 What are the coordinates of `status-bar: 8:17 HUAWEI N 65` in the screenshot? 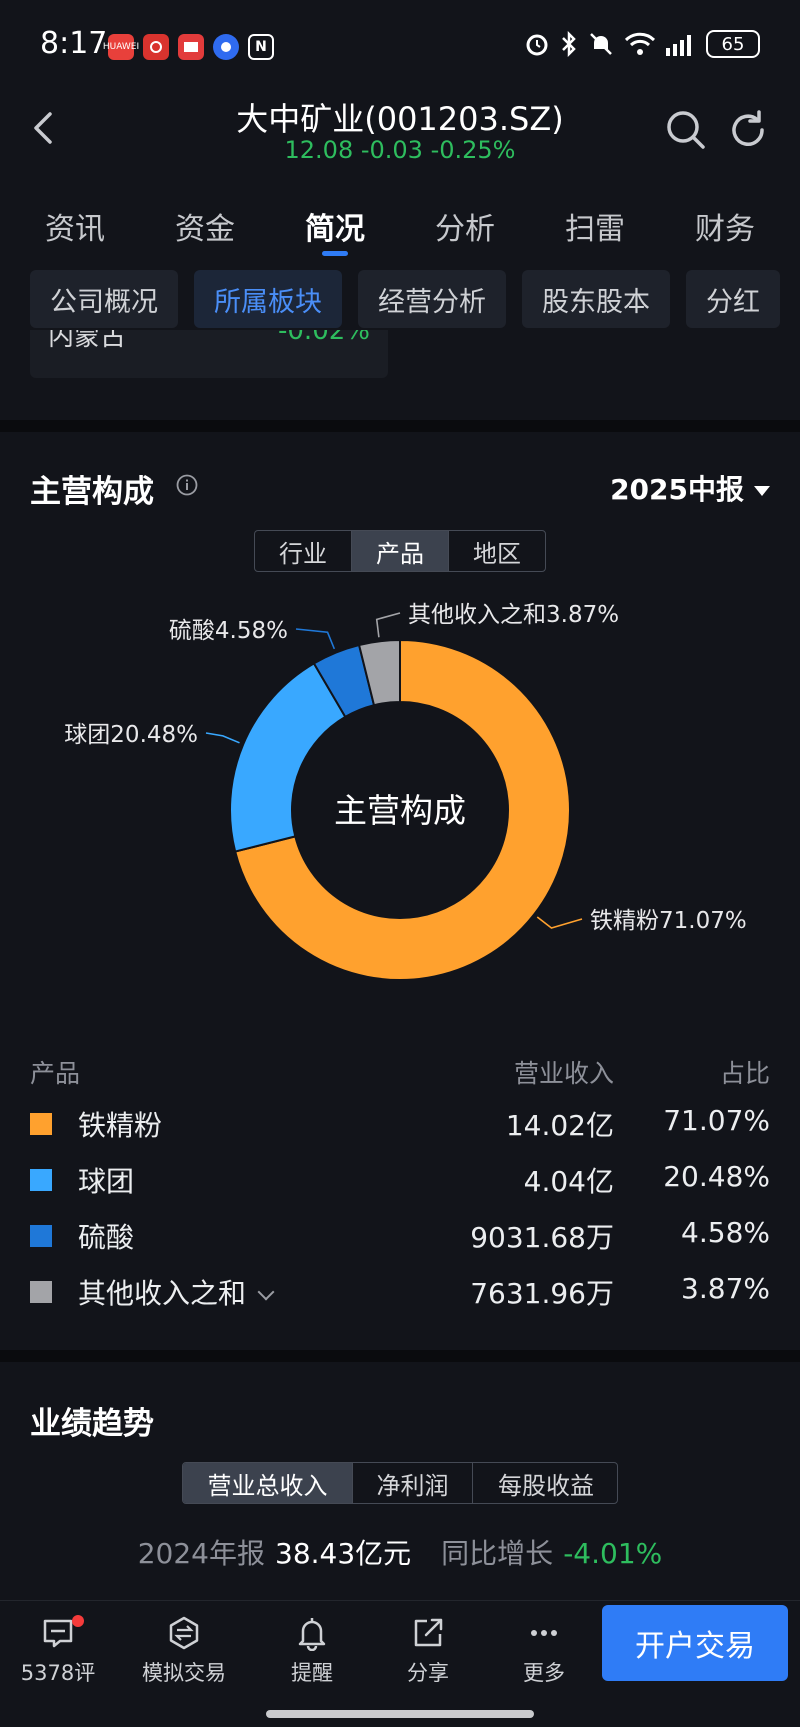 It's located at (400, 45).